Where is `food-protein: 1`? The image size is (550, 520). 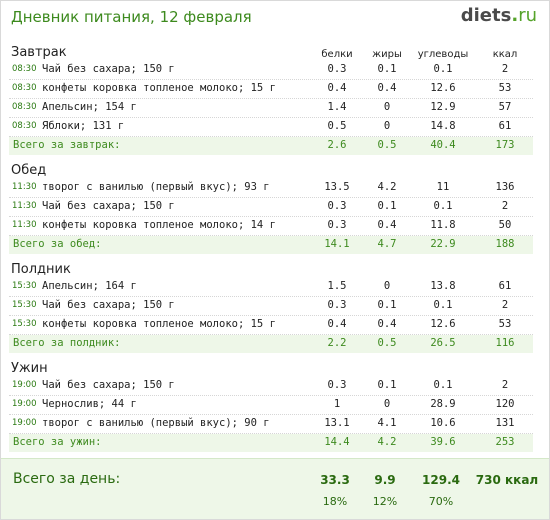
food-protein: 1 is located at coordinates (337, 404).